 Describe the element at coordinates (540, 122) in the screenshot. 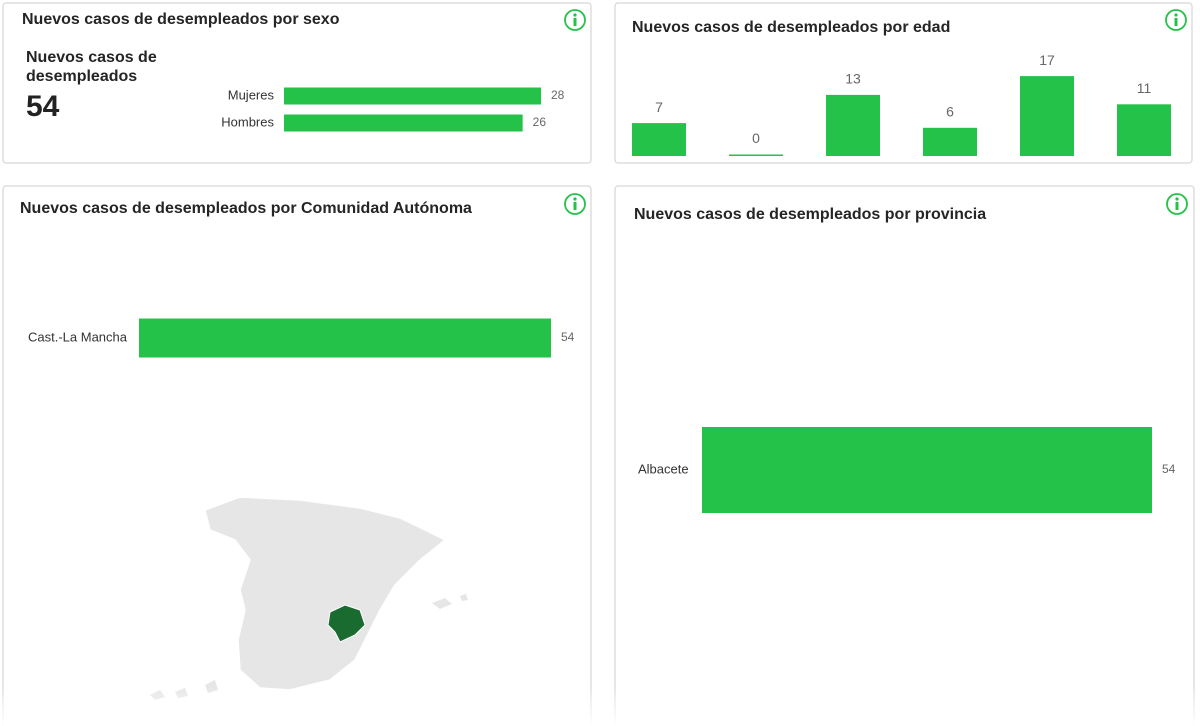

I see `value-label: 26` at that location.